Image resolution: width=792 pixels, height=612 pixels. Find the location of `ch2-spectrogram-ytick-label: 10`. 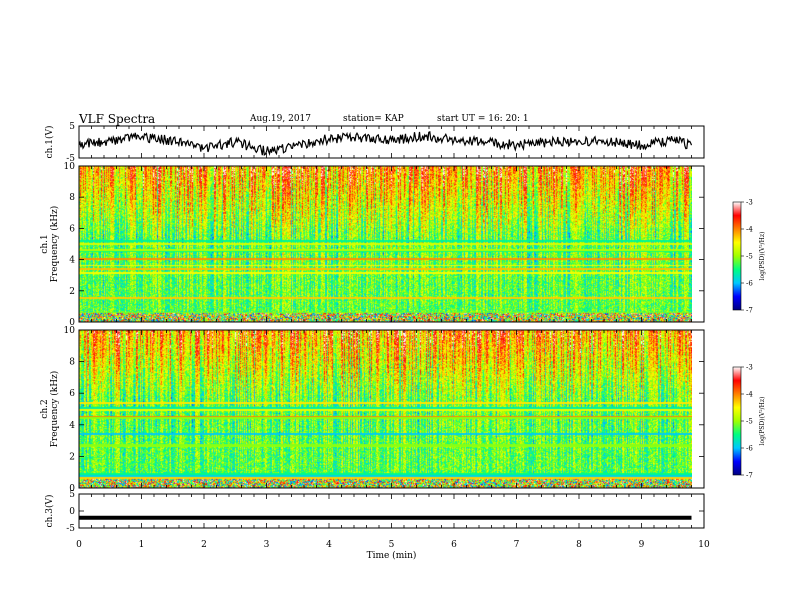

ch2-spectrogram-ytick-label: 10 is located at coordinates (70, 331).